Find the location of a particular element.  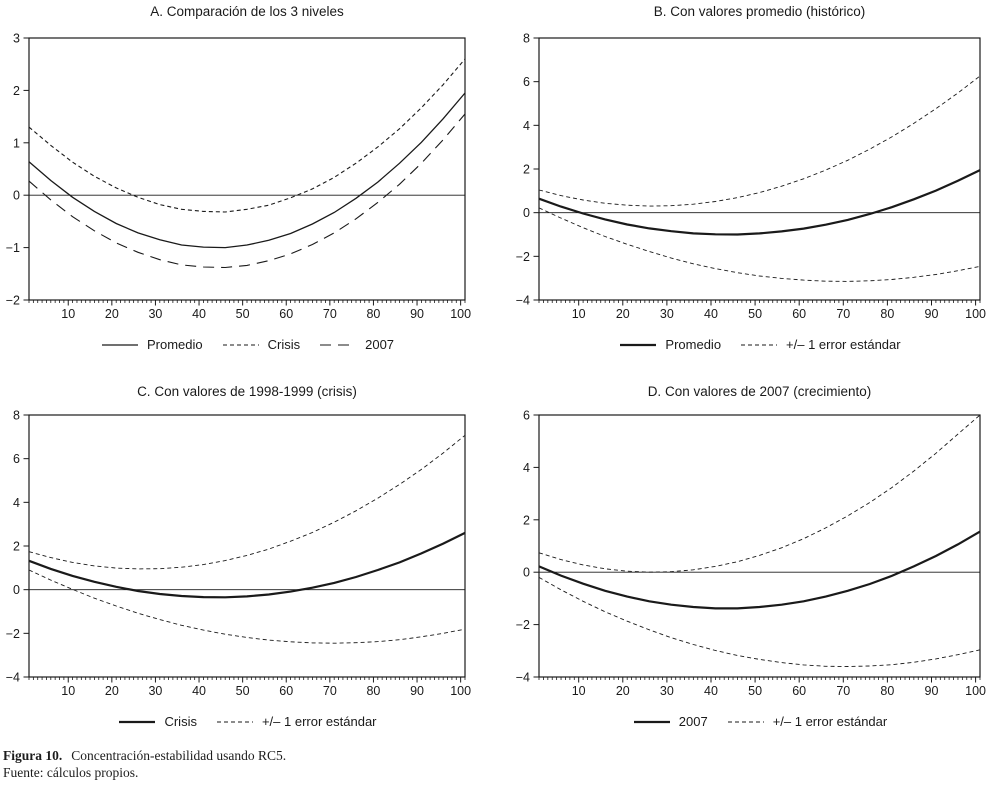

legend-label: Promedio is located at coordinates (693, 344).